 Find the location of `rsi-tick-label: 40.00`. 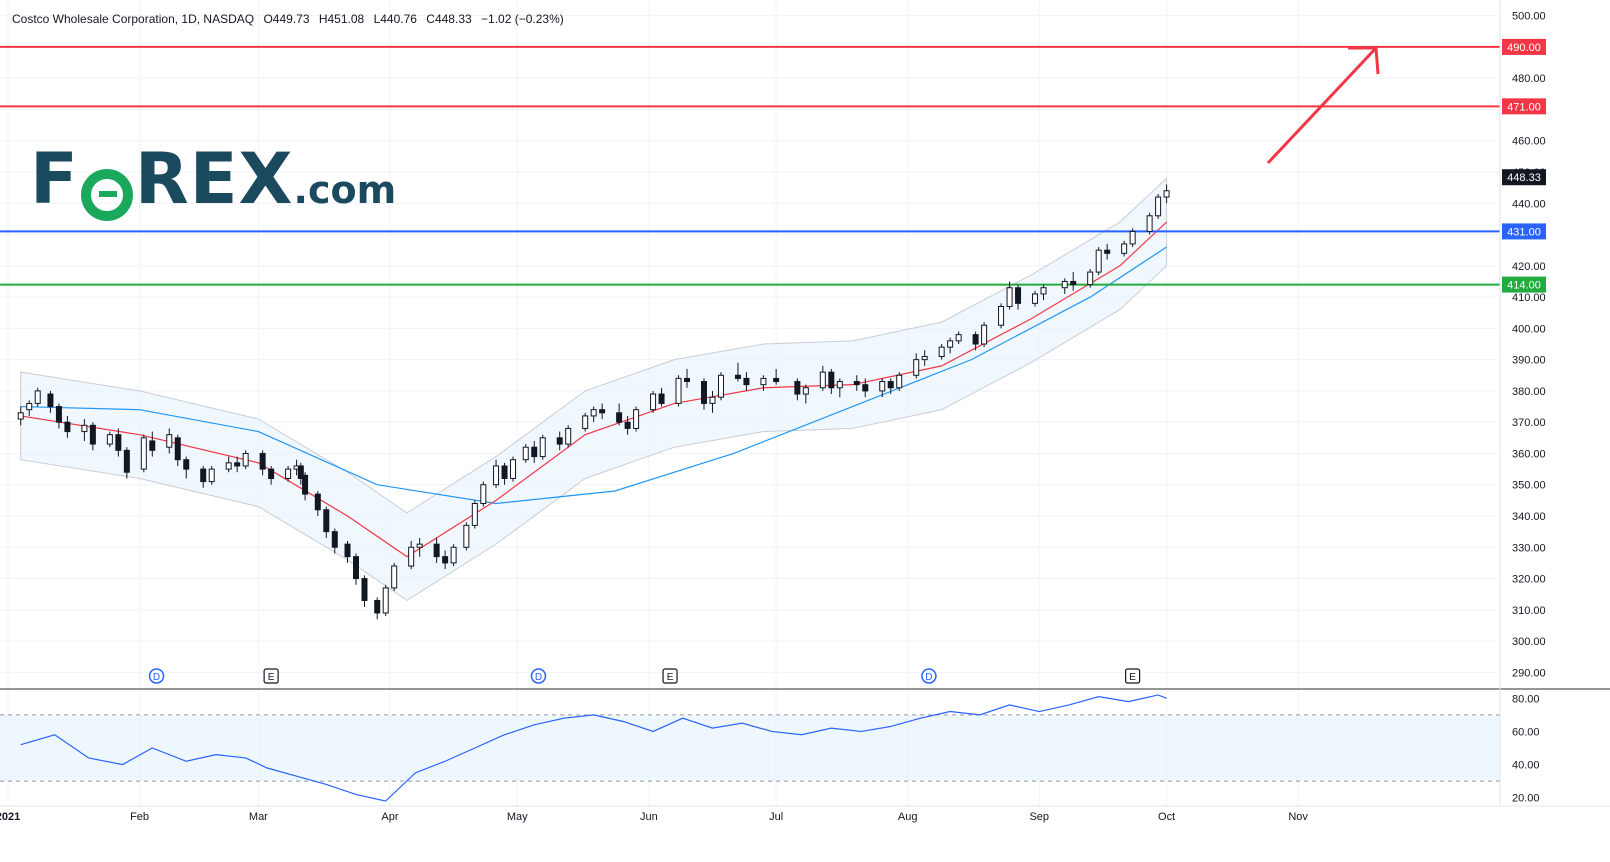

rsi-tick-label: 40.00 is located at coordinates (1526, 766).